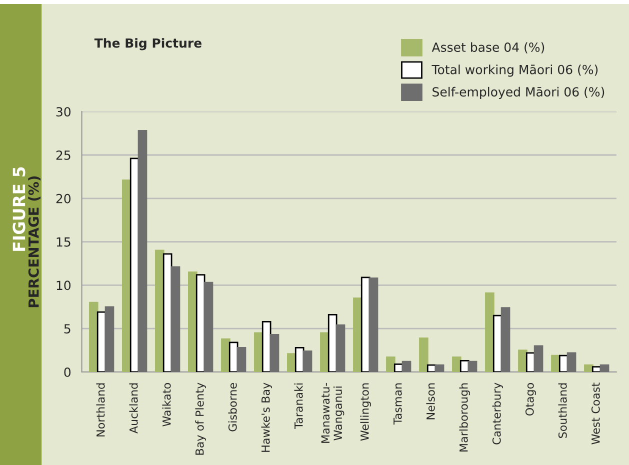  Describe the element at coordinates (464, 417) in the screenshot. I see `x-tick-label: Marlborough` at that location.